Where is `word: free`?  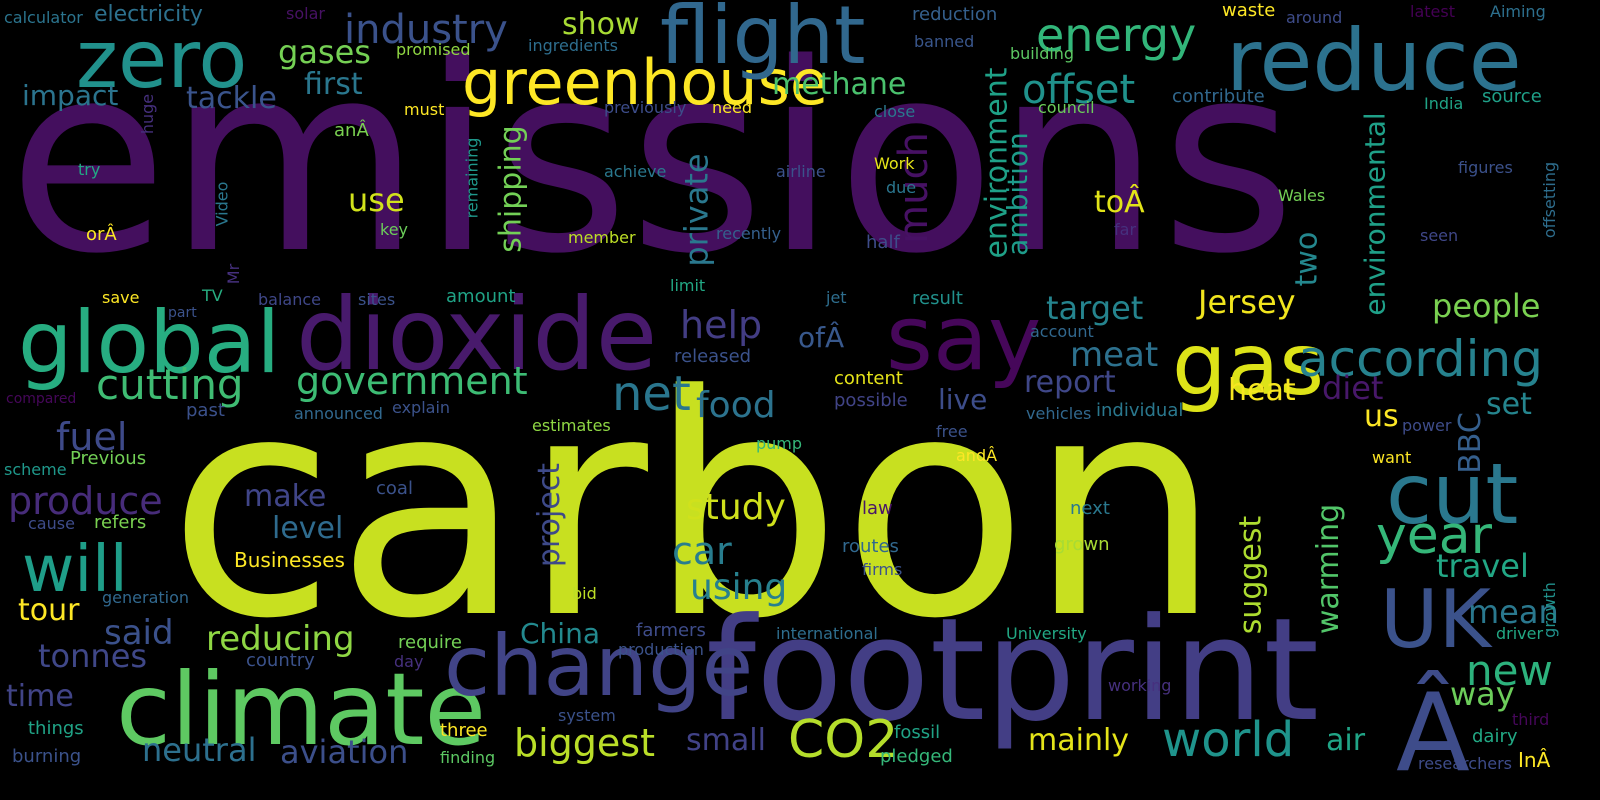 word: free is located at coordinates (952, 431).